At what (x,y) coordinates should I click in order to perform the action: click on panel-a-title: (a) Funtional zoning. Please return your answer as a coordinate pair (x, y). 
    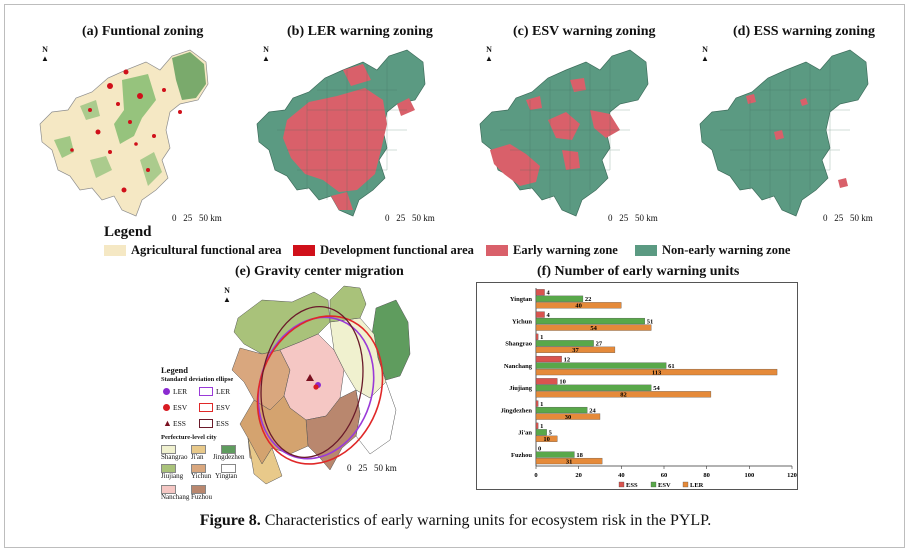
    Looking at the image, I should click on (143, 31).